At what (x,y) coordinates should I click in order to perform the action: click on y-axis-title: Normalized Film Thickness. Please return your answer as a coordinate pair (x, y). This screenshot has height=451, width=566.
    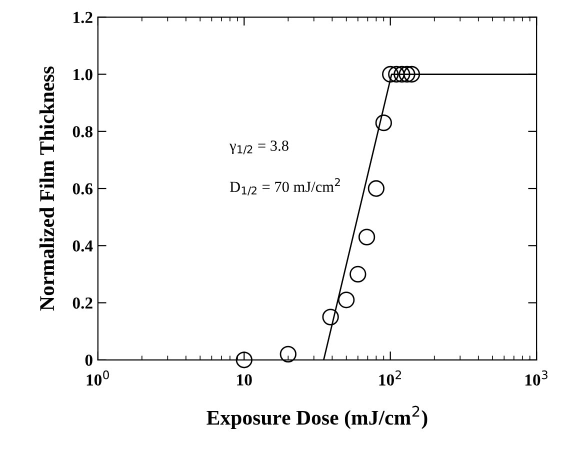
    Looking at the image, I should click on (46, 188).